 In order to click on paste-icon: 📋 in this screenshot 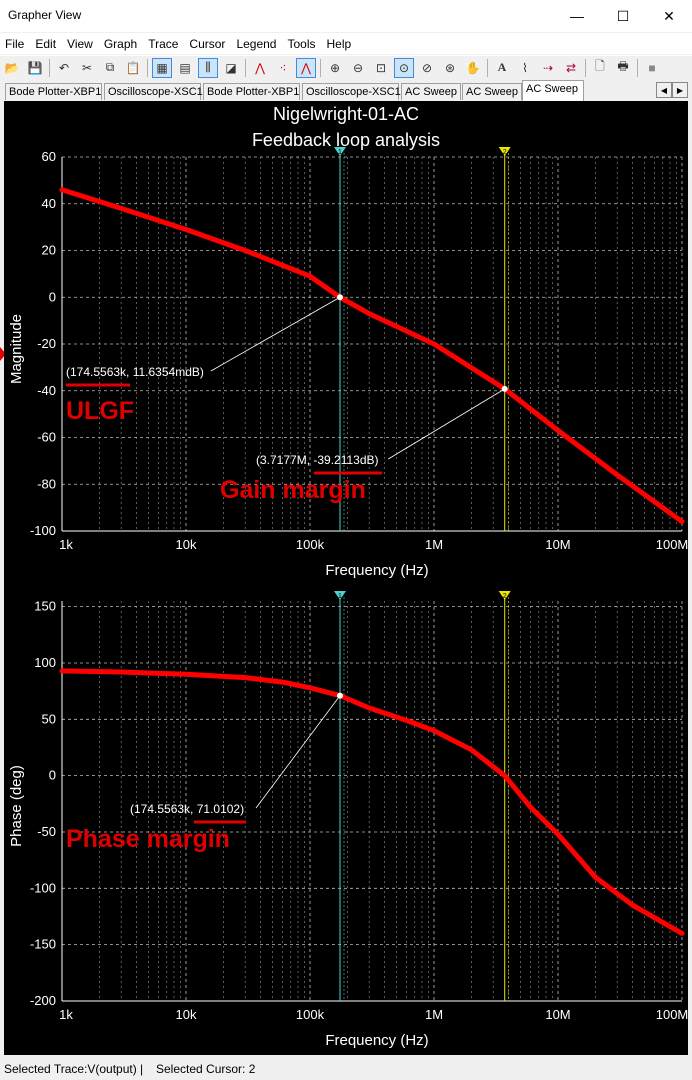, I will do `click(133, 67)`.